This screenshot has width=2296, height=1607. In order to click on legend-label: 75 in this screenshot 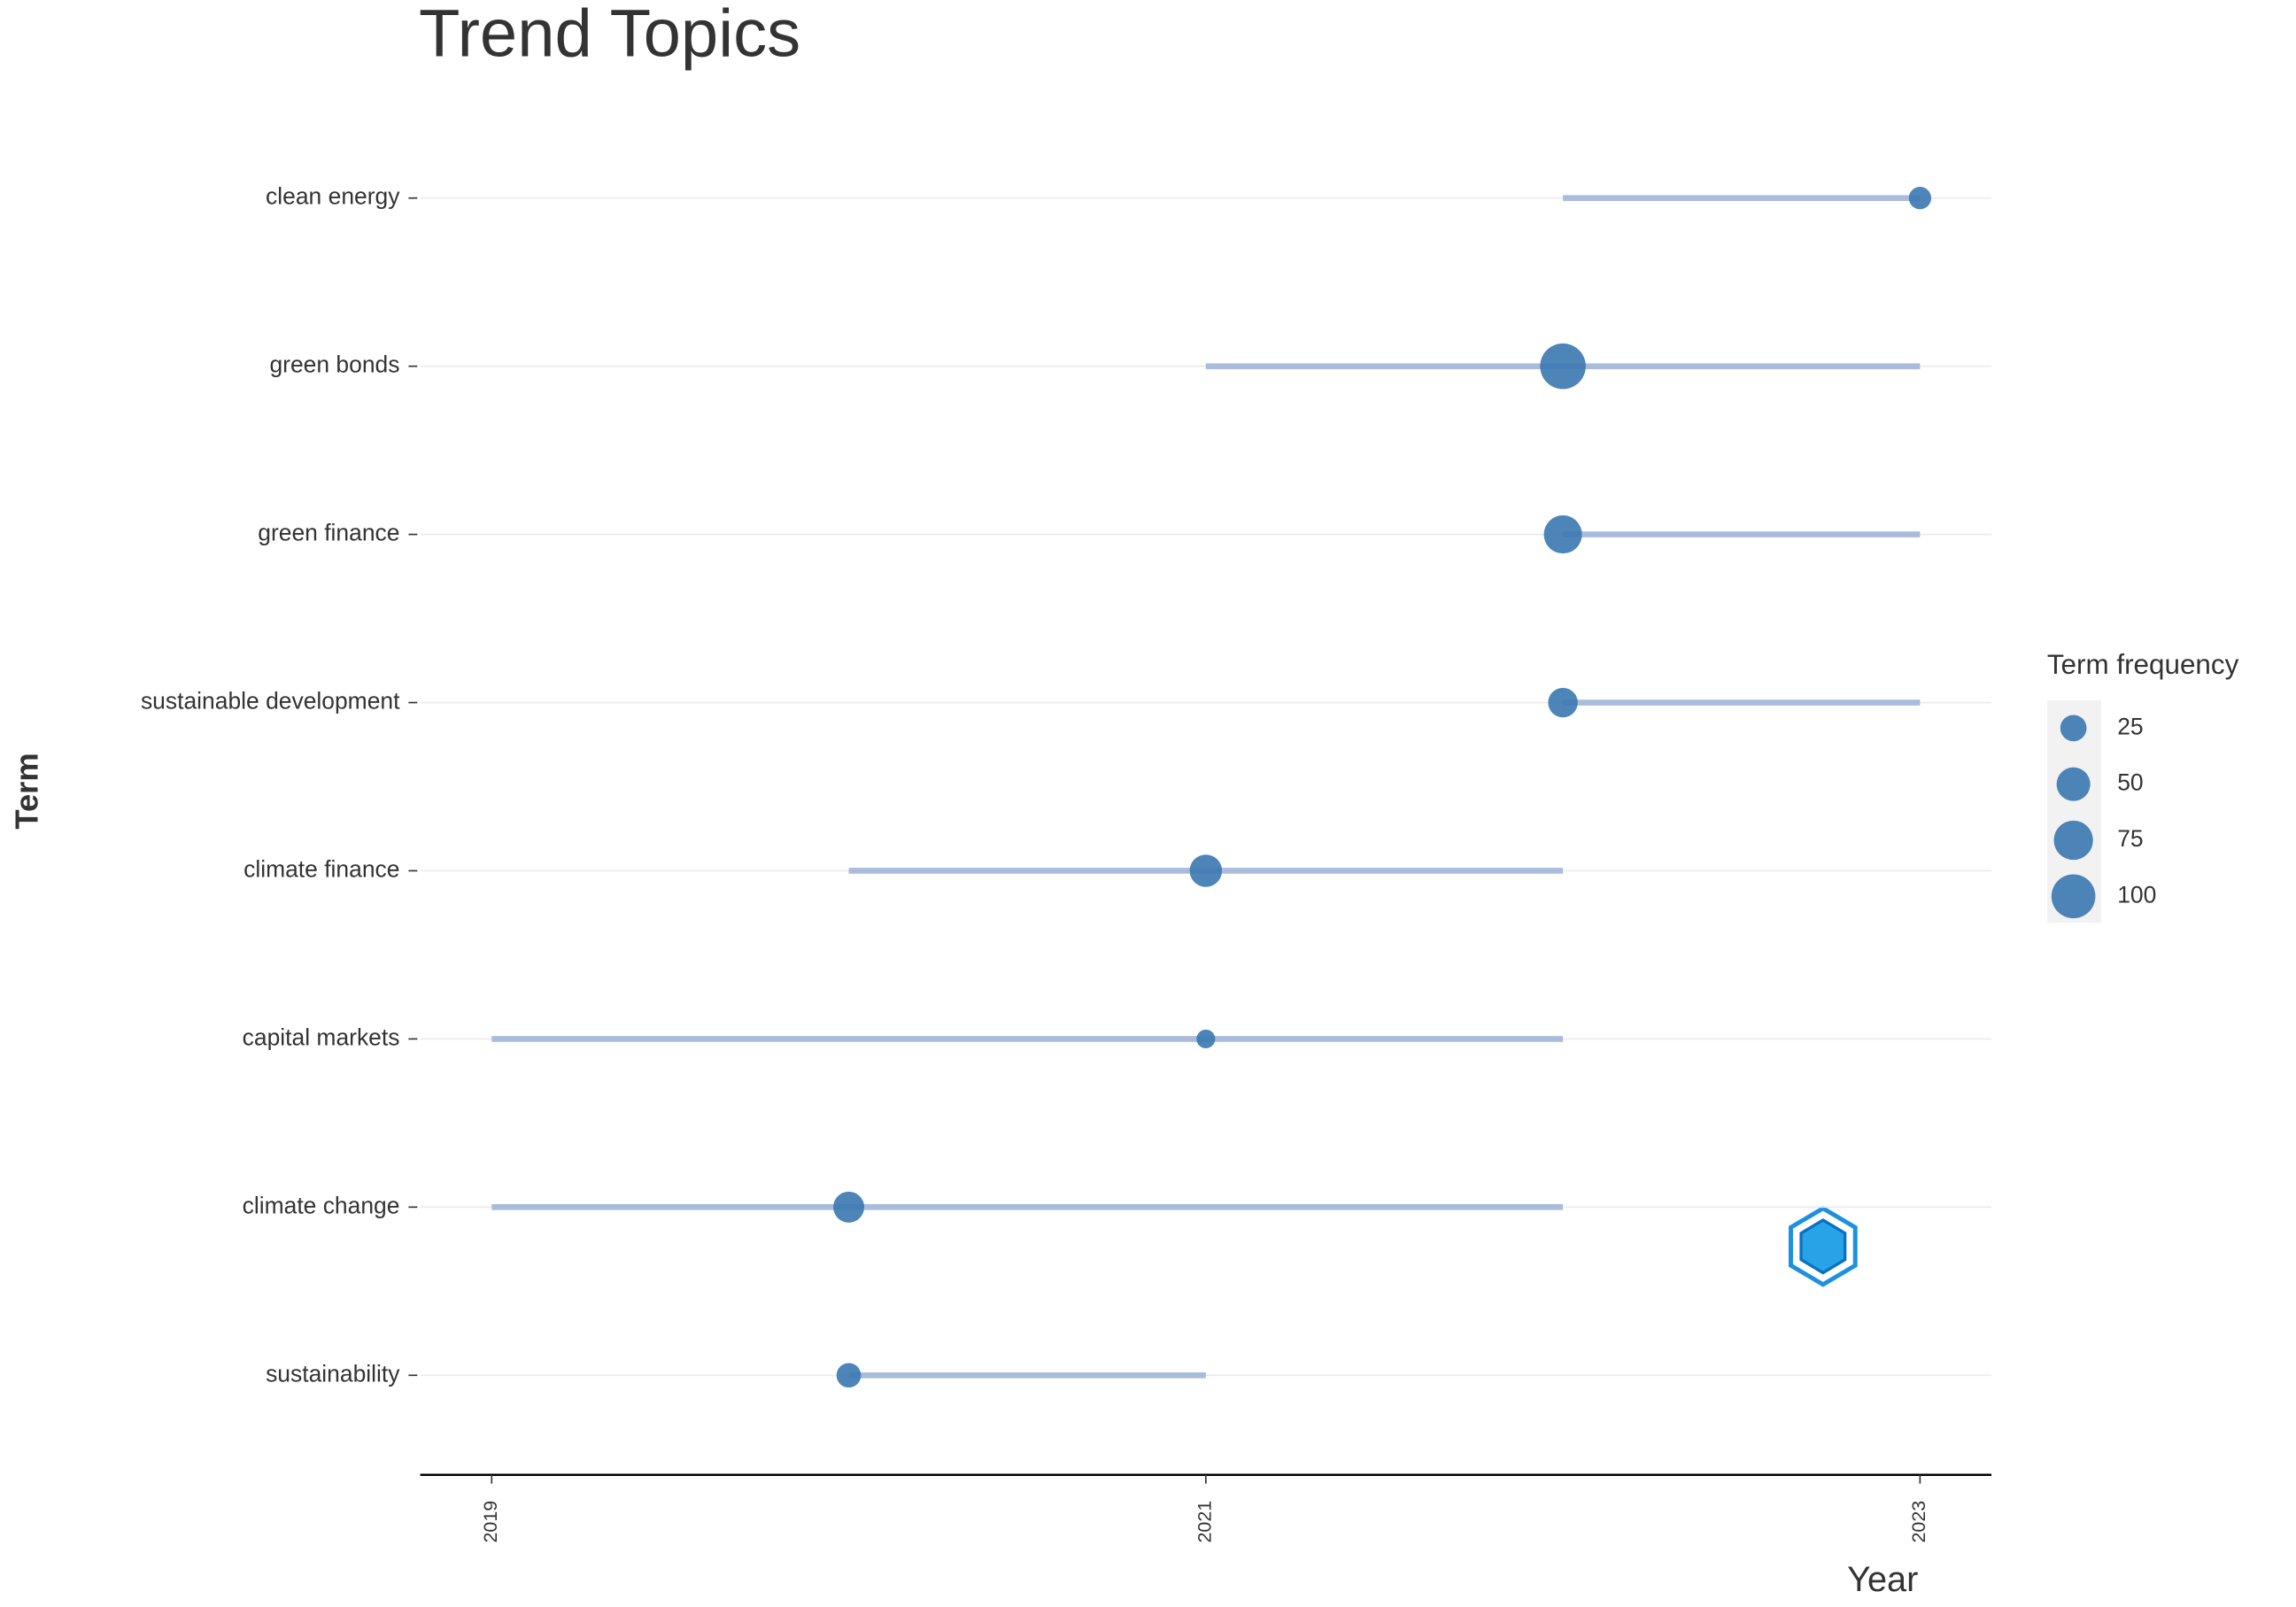, I will do `click(2130, 838)`.